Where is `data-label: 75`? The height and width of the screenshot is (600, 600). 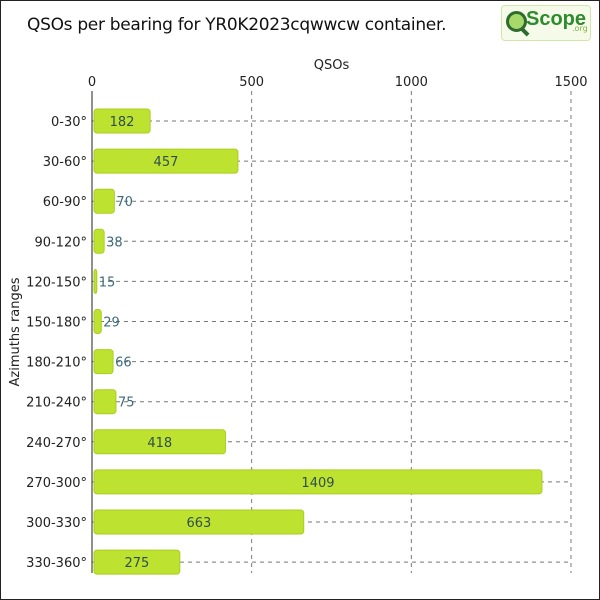 data-label: 75 is located at coordinates (126, 403).